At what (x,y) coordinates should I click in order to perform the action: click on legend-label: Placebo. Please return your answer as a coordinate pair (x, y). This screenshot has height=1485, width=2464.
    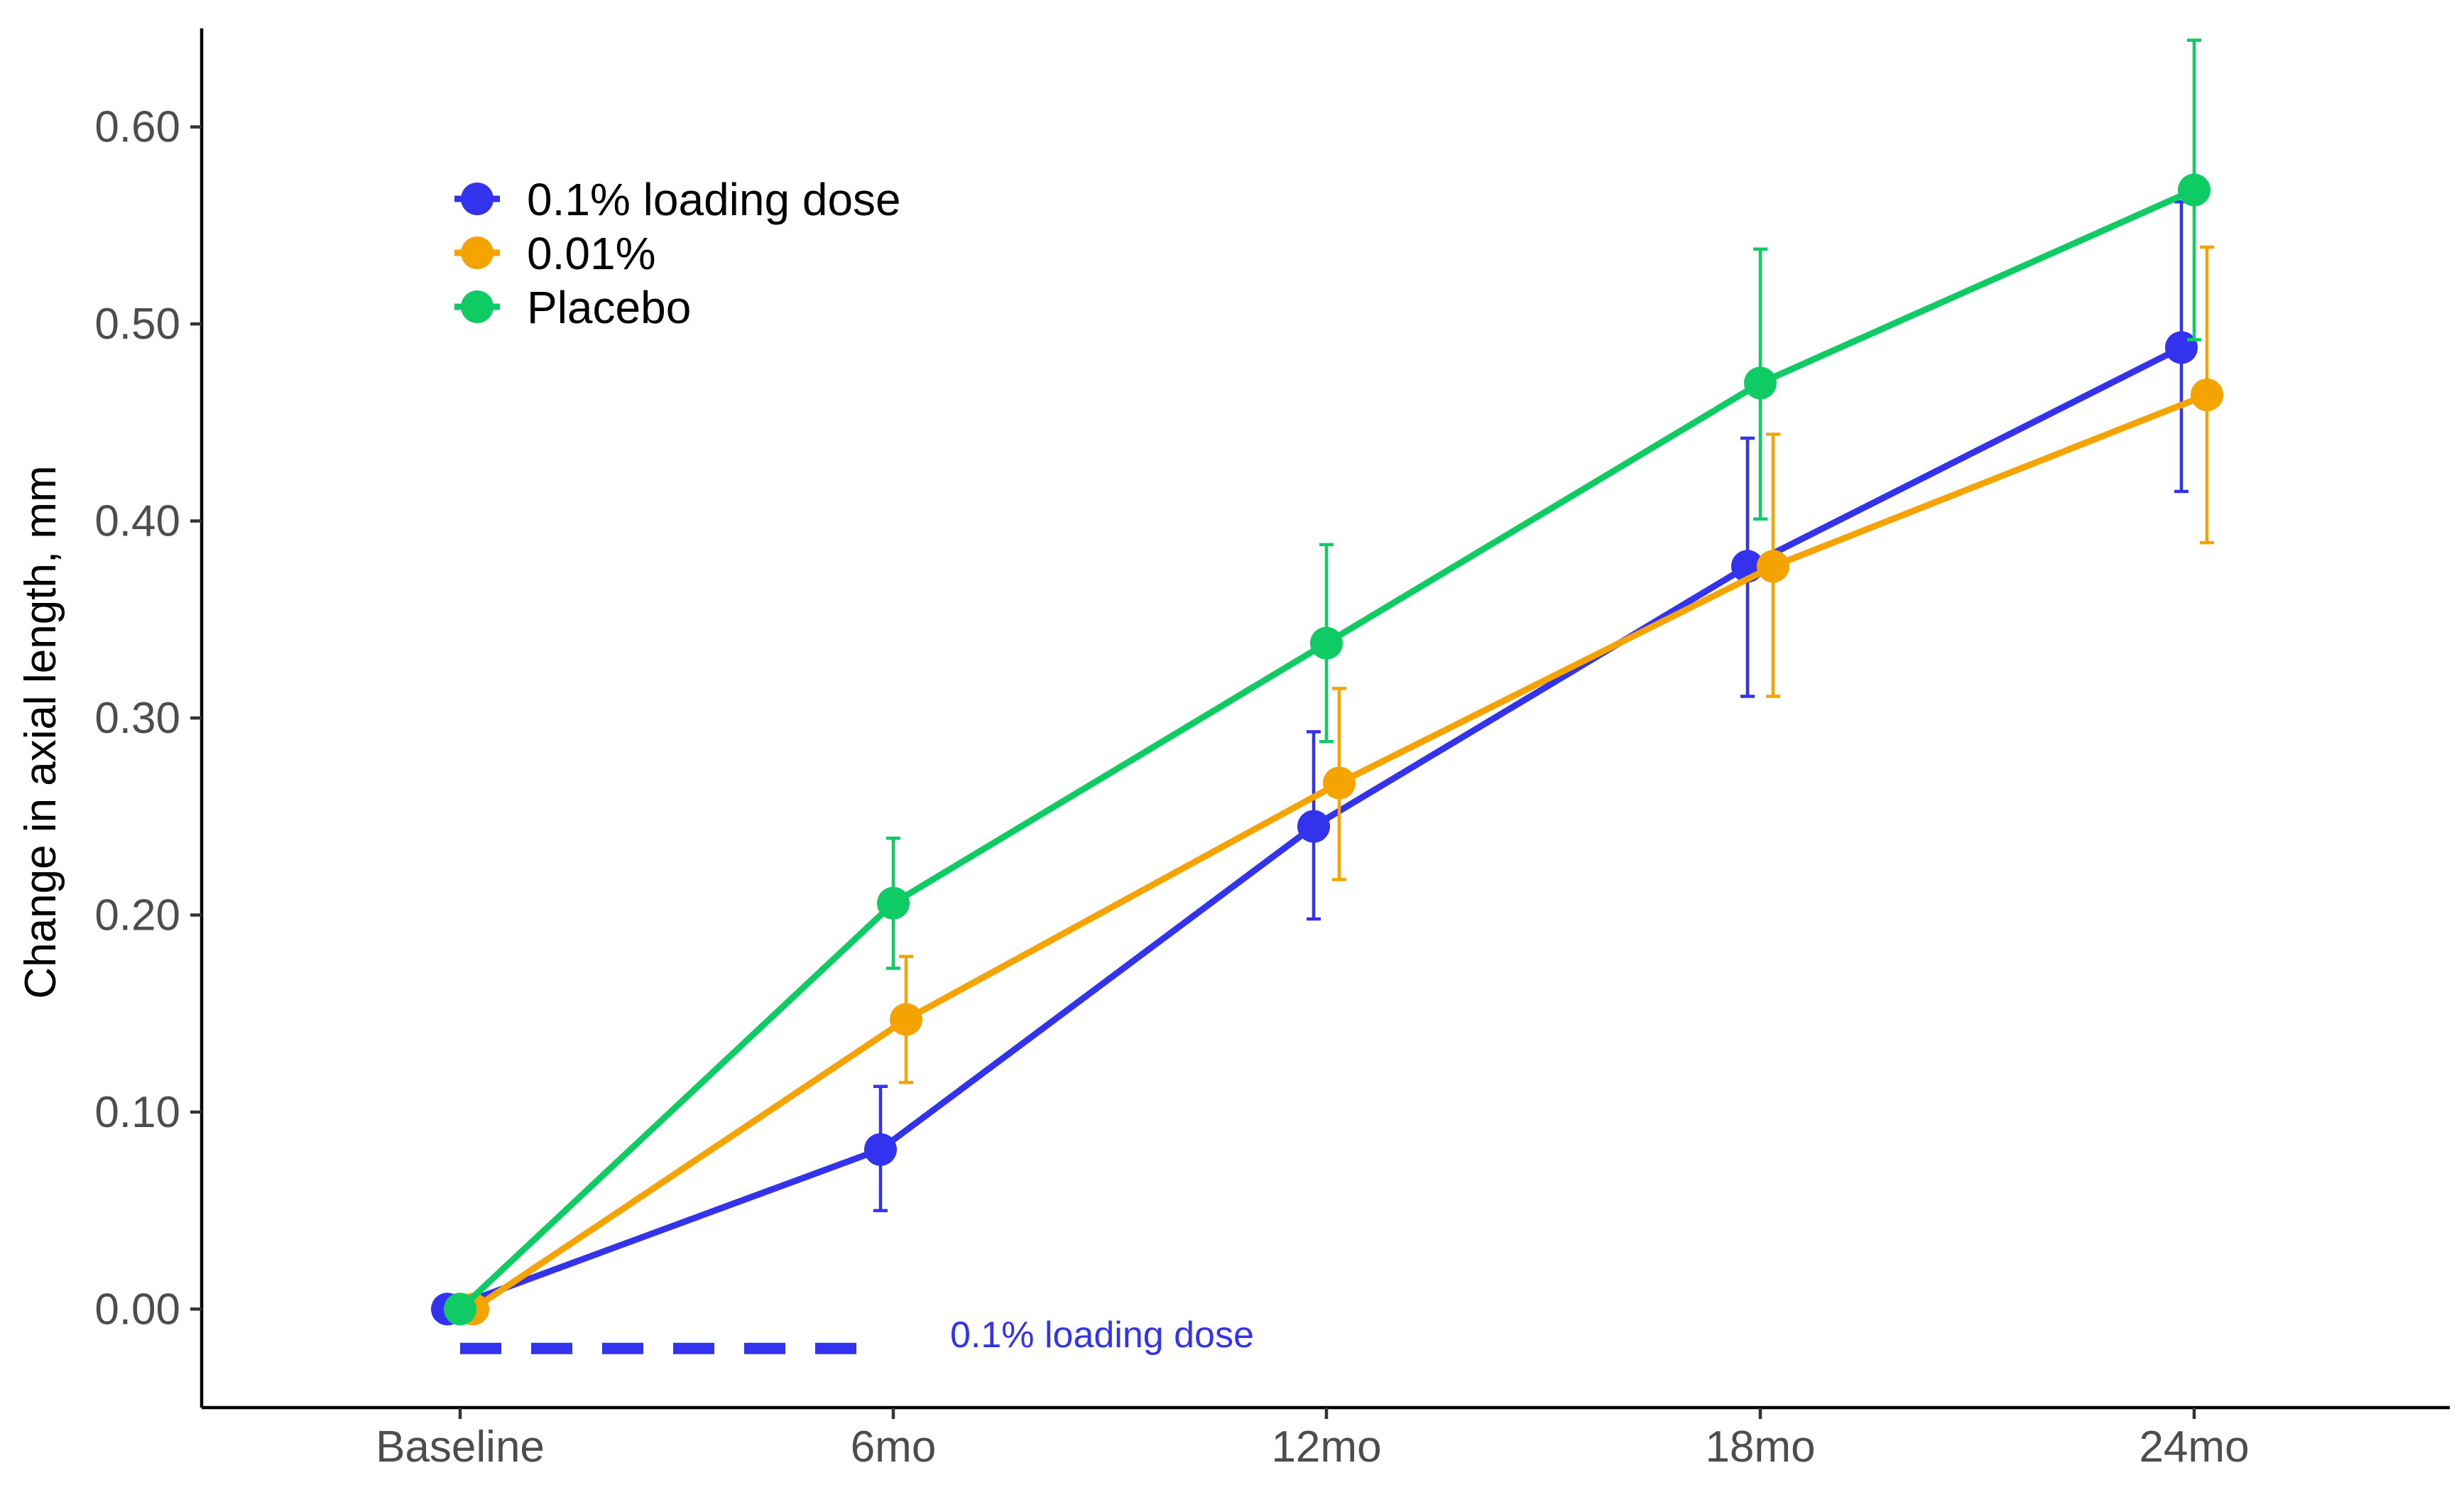
    Looking at the image, I should click on (609, 307).